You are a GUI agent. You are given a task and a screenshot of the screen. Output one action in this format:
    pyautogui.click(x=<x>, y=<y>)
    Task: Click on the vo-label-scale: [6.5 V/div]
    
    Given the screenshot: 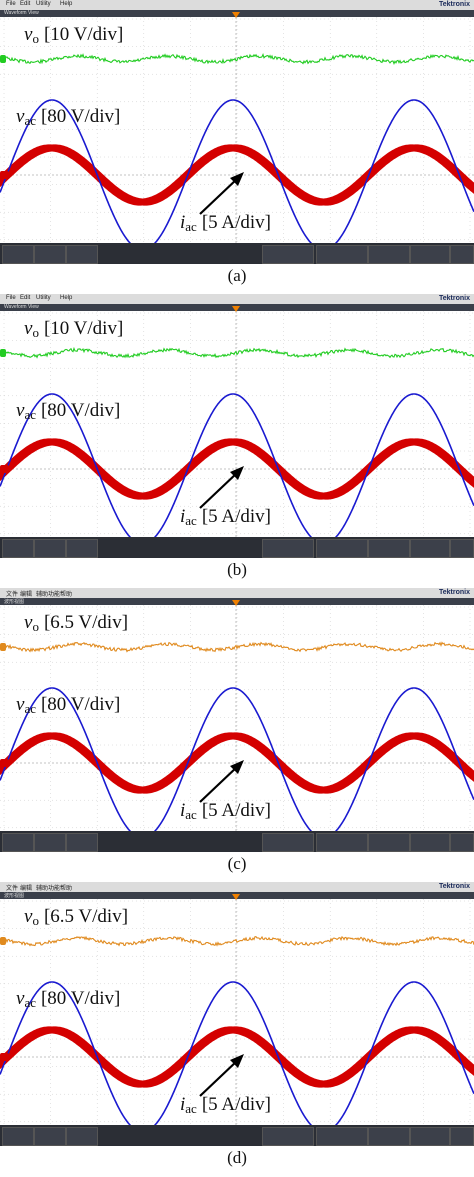 What is the action you would take?
    pyautogui.click(x=86, y=622)
    